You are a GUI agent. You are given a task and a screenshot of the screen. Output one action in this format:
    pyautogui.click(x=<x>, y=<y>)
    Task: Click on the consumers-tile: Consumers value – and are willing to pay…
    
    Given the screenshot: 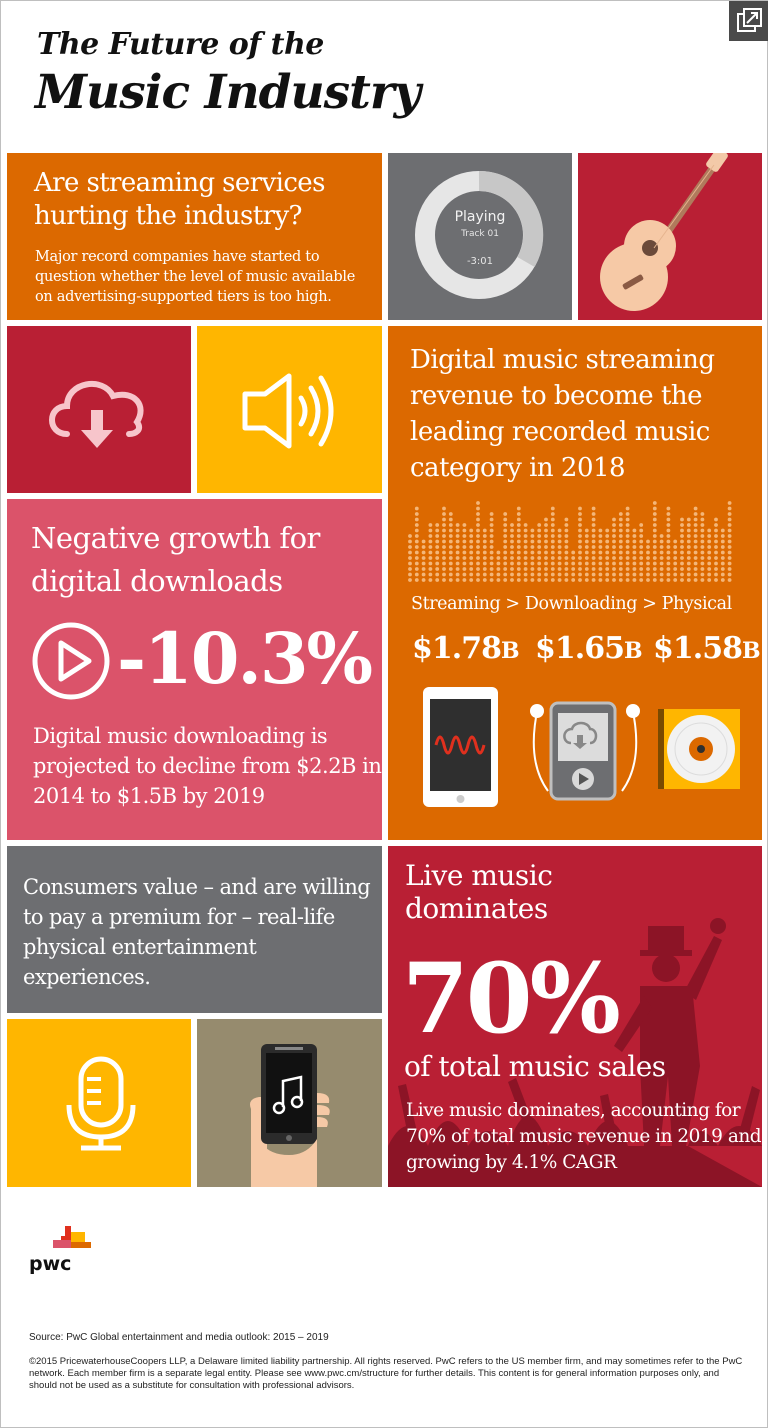 What is the action you would take?
    pyautogui.click(x=194, y=929)
    